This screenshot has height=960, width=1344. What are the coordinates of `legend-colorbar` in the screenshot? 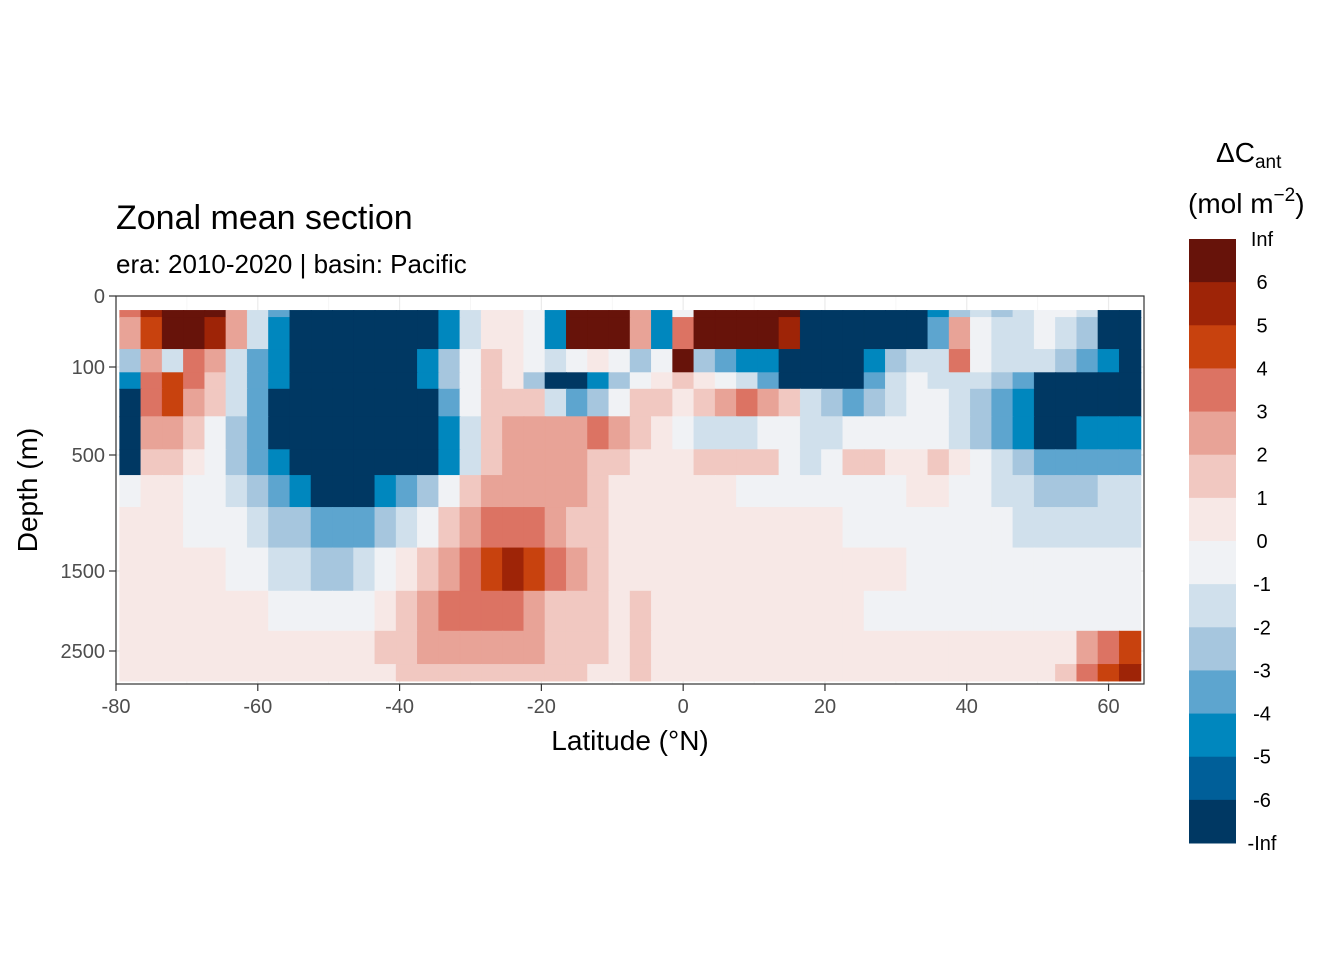 It's located at (1212, 541).